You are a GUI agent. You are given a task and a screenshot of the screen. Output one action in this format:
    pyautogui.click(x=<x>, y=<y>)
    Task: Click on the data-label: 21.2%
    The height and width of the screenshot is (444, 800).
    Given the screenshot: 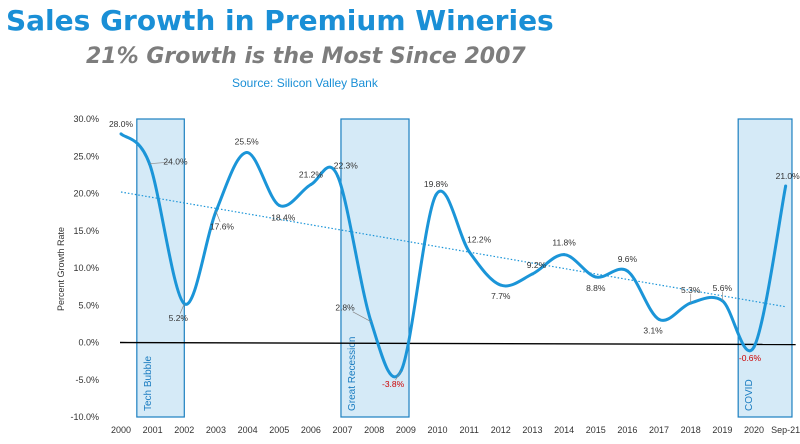 What is the action you would take?
    pyautogui.click(x=311, y=175)
    